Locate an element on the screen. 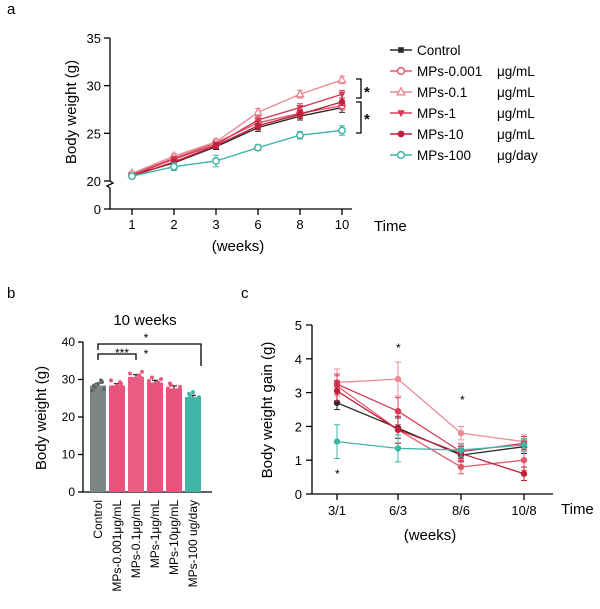  panel-c-x-tick-label: 8/6 is located at coordinates (461, 510).